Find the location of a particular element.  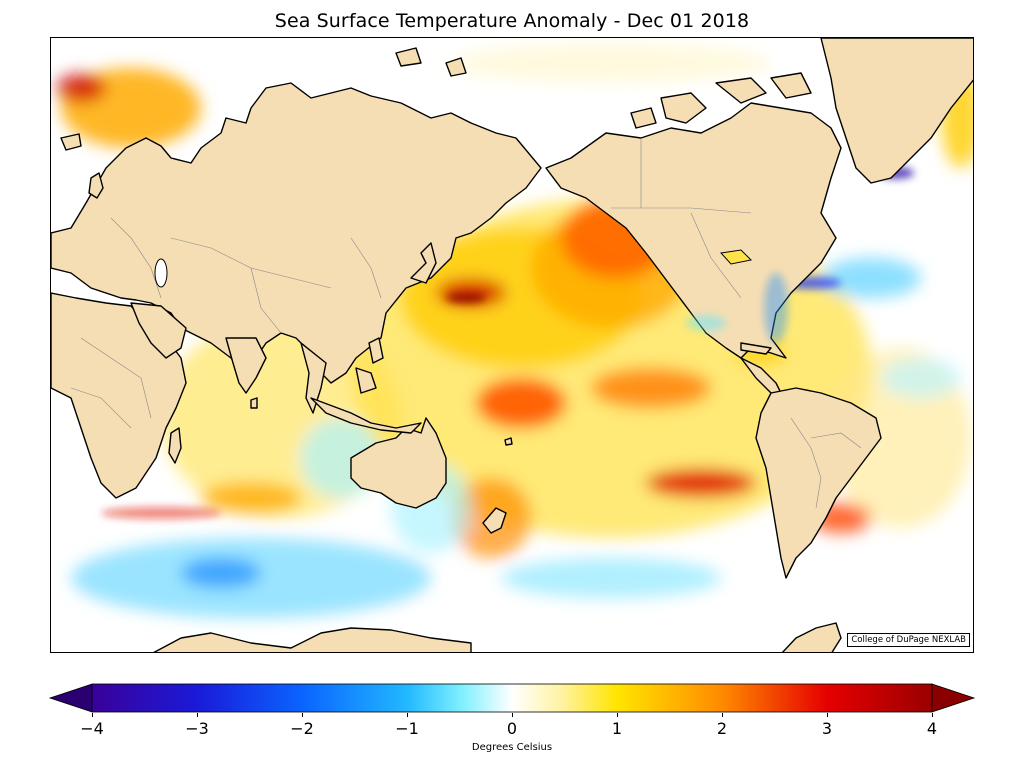

colorbar-tick-label: 1 is located at coordinates (617, 728).